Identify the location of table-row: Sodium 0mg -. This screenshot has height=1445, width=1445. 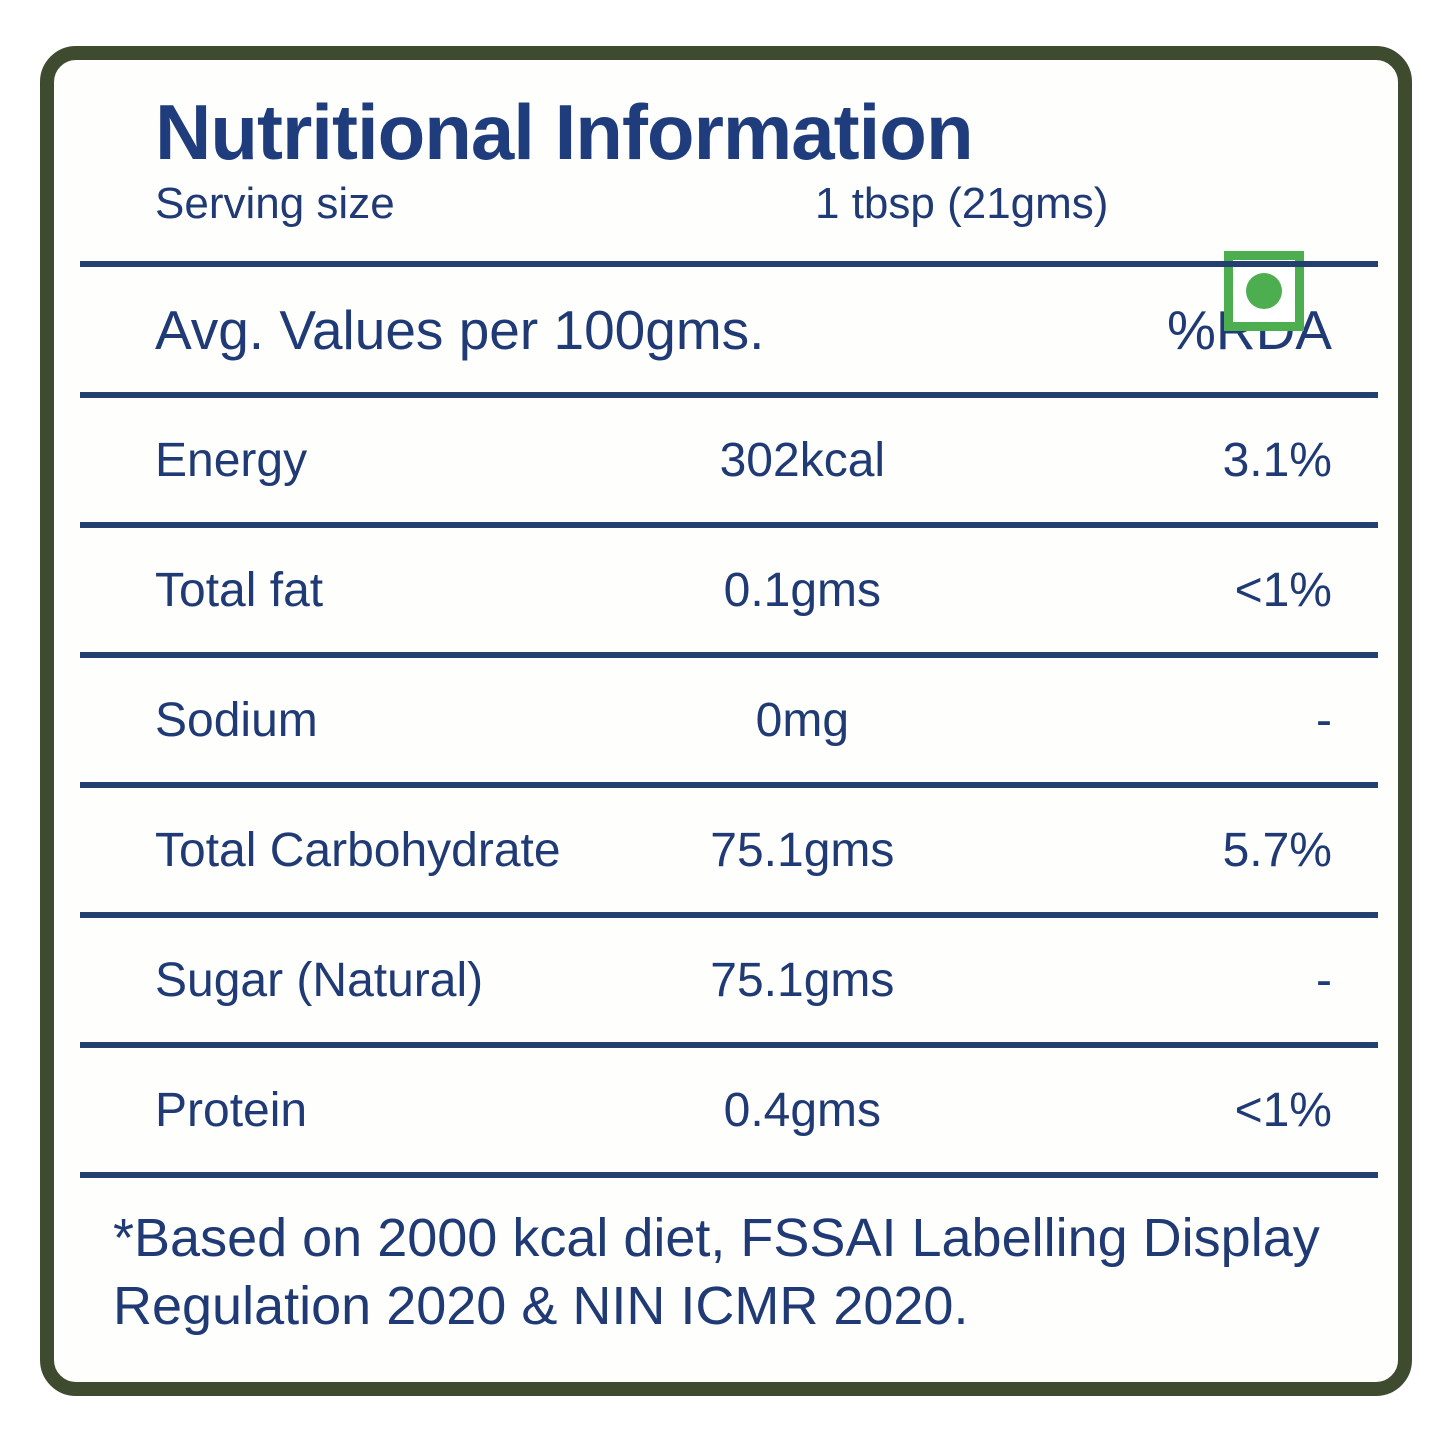
(729, 723).